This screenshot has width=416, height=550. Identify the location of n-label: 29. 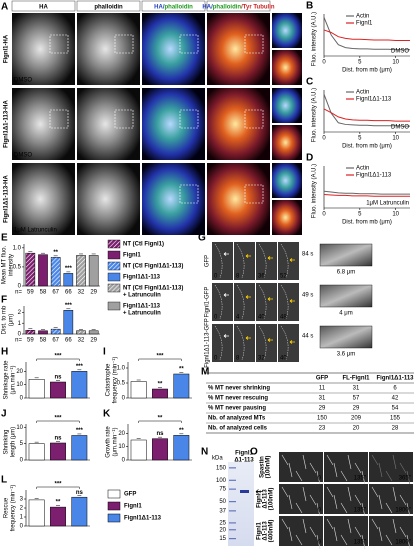
(93, 341).